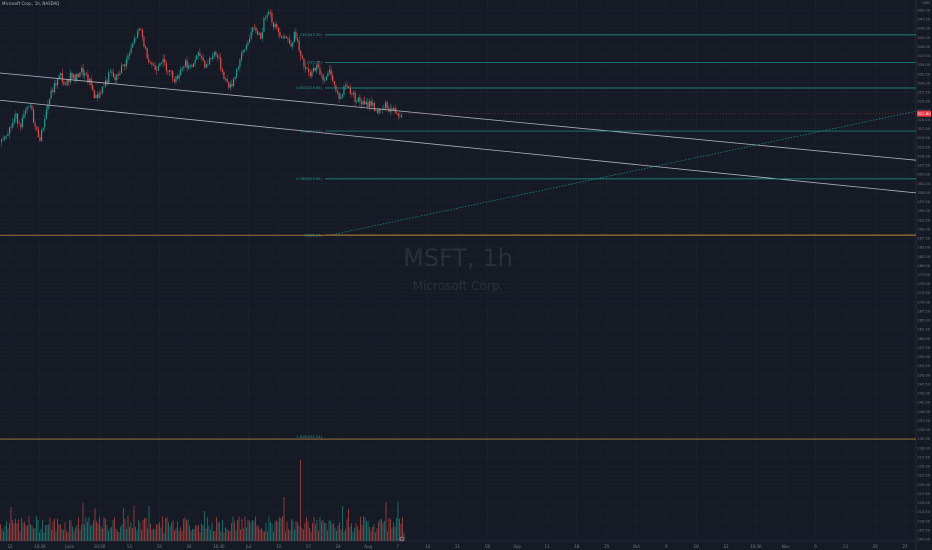 This screenshot has width=932, height=550. Describe the element at coordinates (923, 184) in the screenshot. I see `y-axis-tick-label: 302.50` at that location.